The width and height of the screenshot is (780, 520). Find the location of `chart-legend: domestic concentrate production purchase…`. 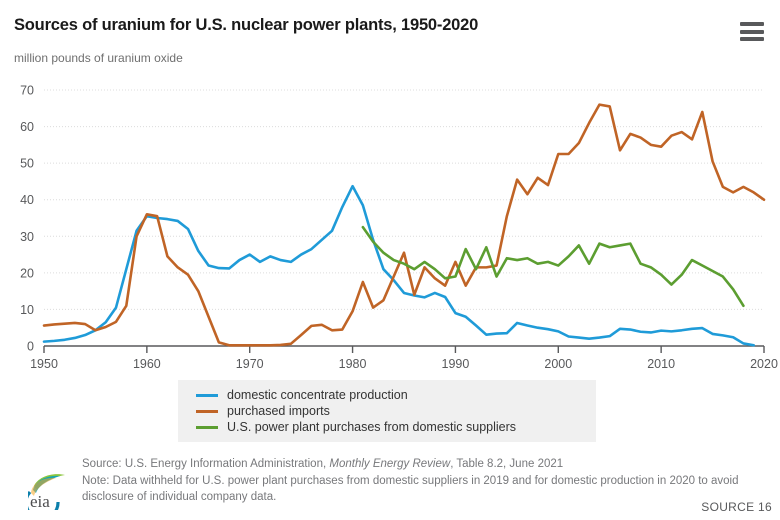

chart-legend: domestic concentrate production purchase… is located at coordinates (387, 411).